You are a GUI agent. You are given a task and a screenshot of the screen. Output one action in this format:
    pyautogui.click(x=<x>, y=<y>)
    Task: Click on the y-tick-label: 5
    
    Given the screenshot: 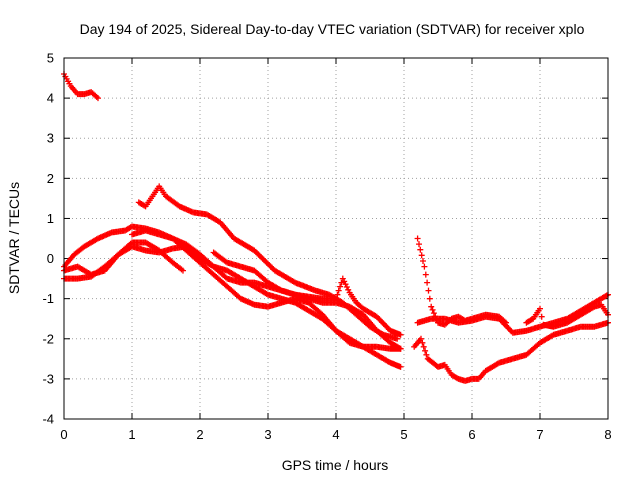 What is the action you would take?
    pyautogui.click(x=50, y=58)
    